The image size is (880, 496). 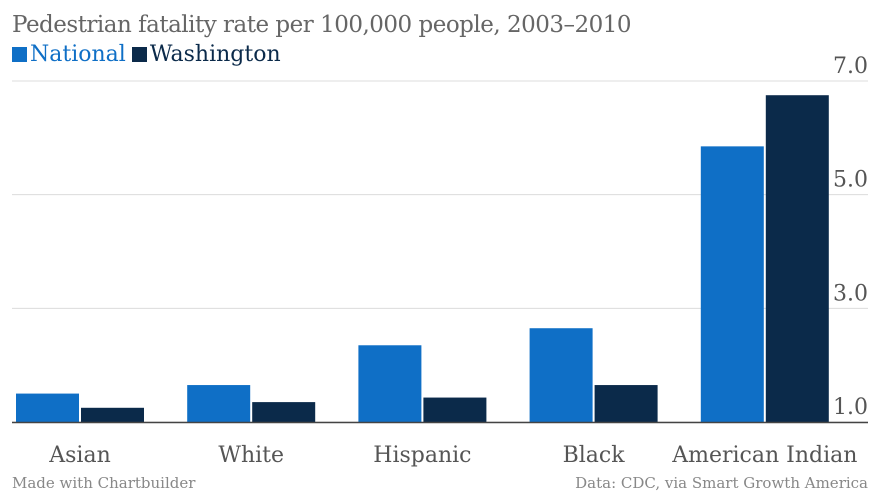 What do you see at coordinates (850, 180) in the screenshot?
I see `y-tick-label: 5.0` at bounding box center [850, 180].